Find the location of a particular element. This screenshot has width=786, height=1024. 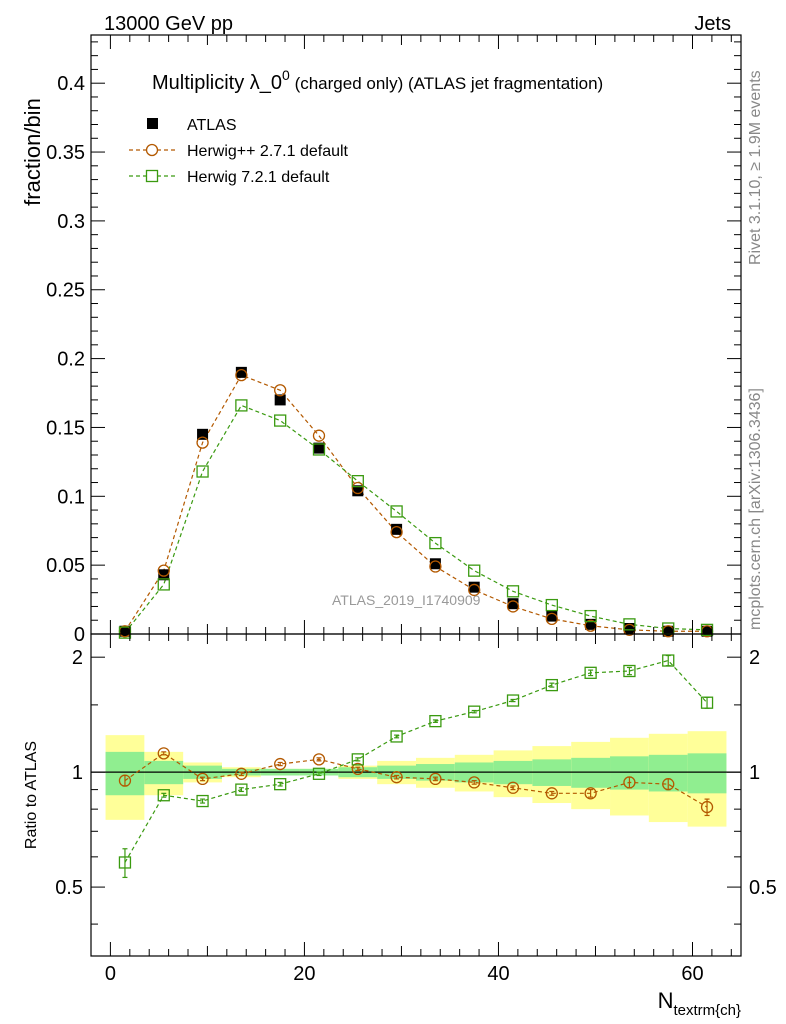

plot-title-rest: (charged only) (ATLAS jet fragmentation) is located at coordinates (446, 83).